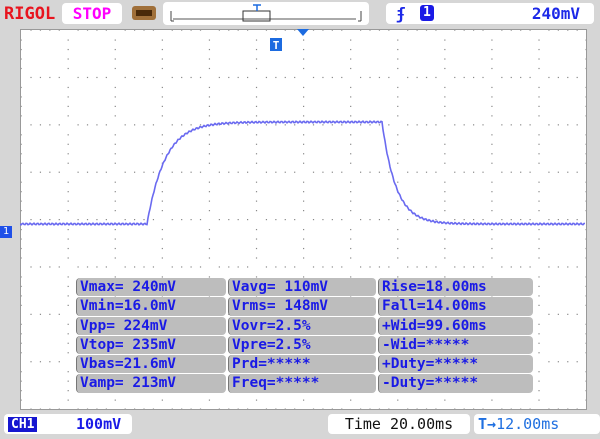 This screenshot has height=439, width=600. What do you see at coordinates (68, 424) in the screenshot?
I see `ch1-scale: CH1 100mV` at bounding box center [68, 424].